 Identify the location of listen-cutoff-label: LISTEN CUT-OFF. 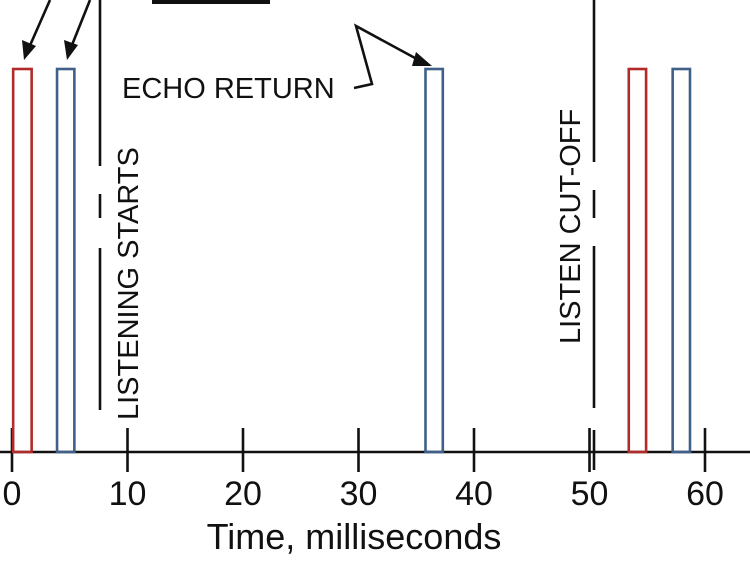
(571, 226).